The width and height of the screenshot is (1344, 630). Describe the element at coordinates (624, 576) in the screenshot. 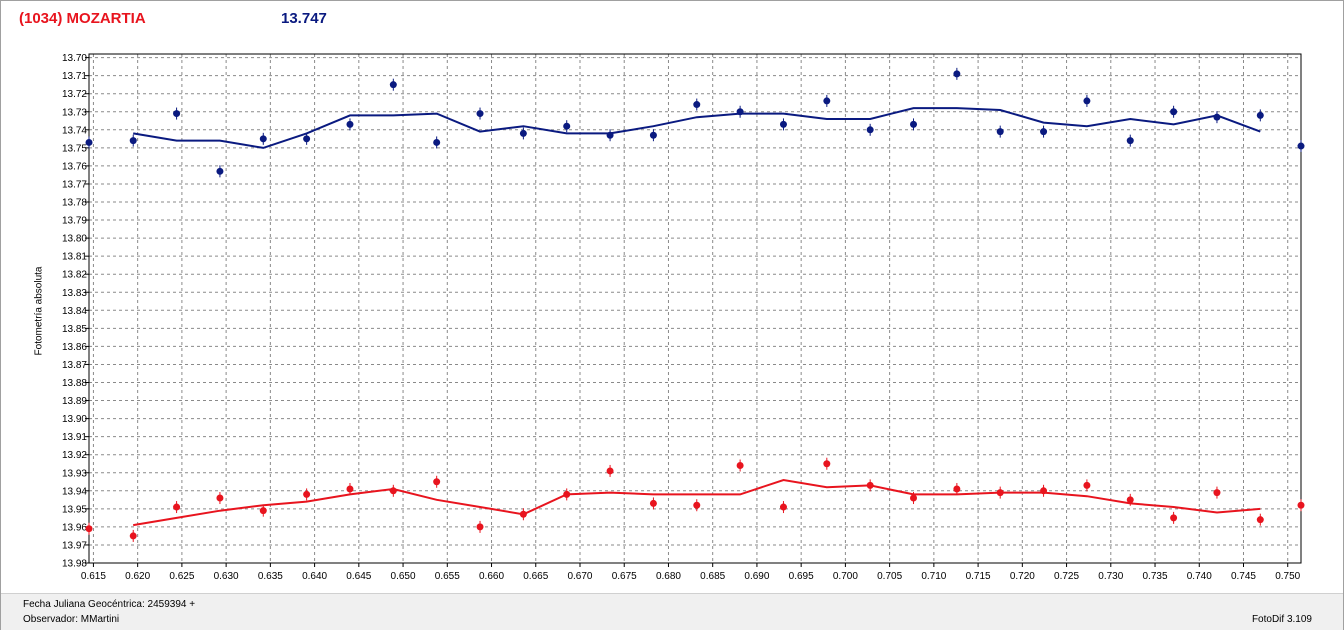

I see `x-tick-label: 0.675` at that location.